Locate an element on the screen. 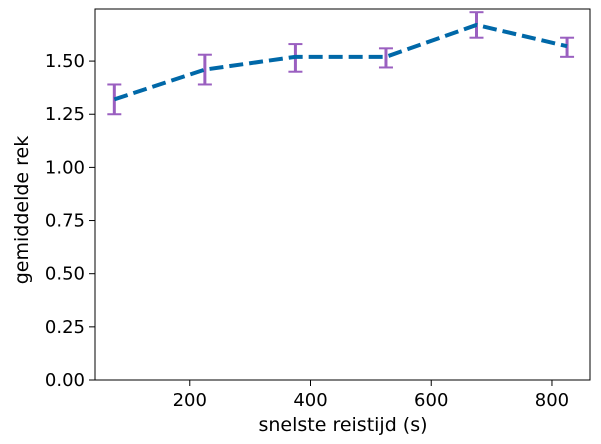 This screenshot has width=601, height=444. y-tick-label: 1.00 is located at coordinates (65, 167).